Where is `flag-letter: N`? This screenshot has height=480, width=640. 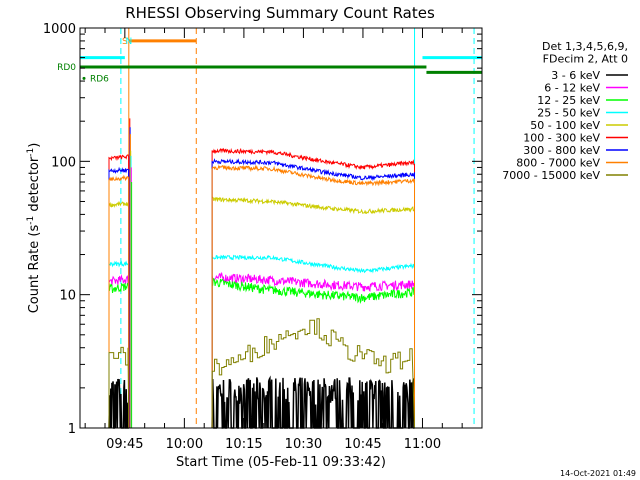
flag-letter: N is located at coordinates (128, 42).